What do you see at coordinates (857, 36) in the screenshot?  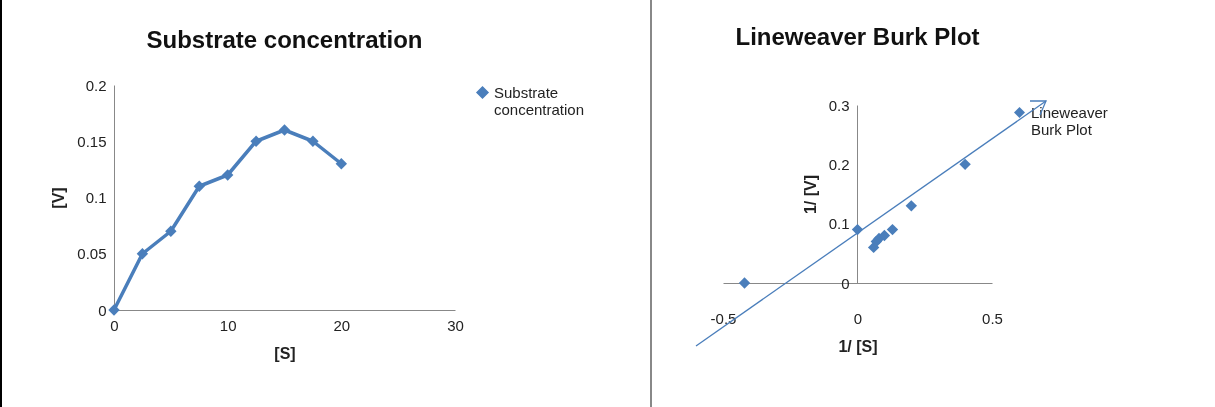 I see `chart-title: Lineweaver Burk Plot` at bounding box center [857, 36].